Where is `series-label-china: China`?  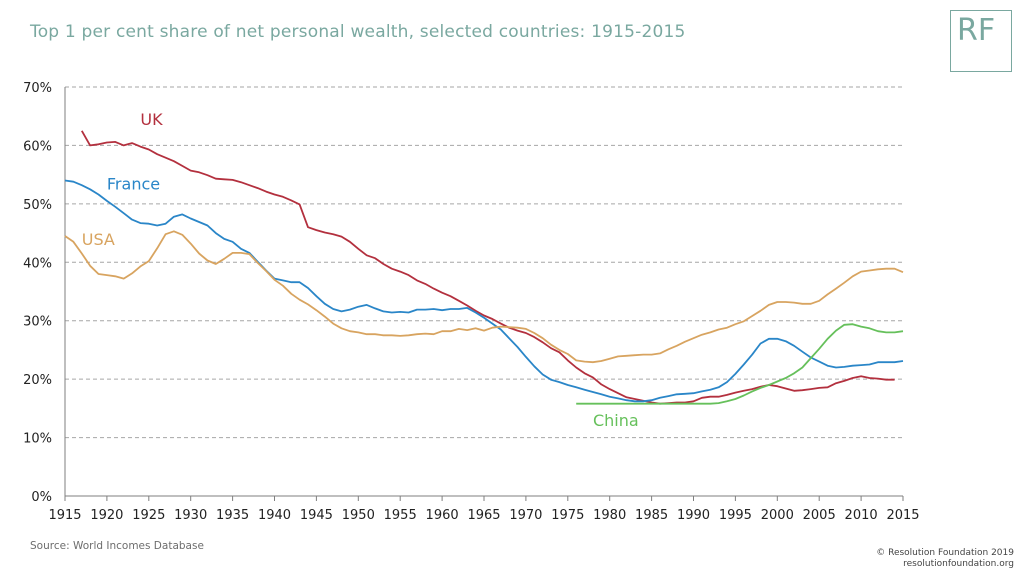 series-label-china: China is located at coordinates (616, 420).